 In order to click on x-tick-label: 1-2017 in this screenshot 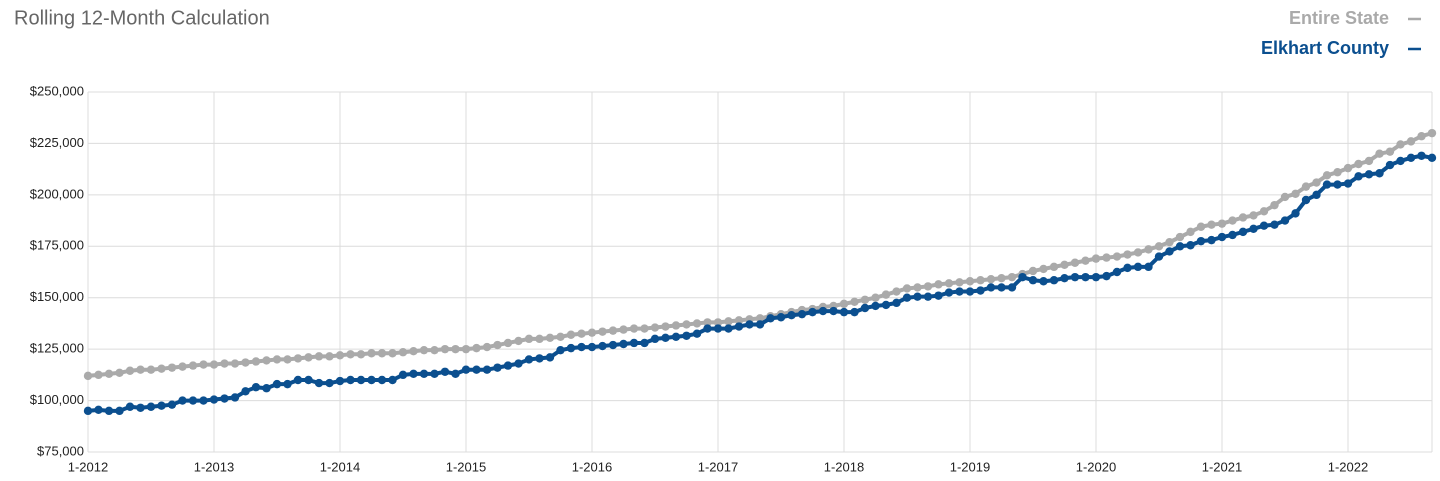, I will do `click(718, 466)`.